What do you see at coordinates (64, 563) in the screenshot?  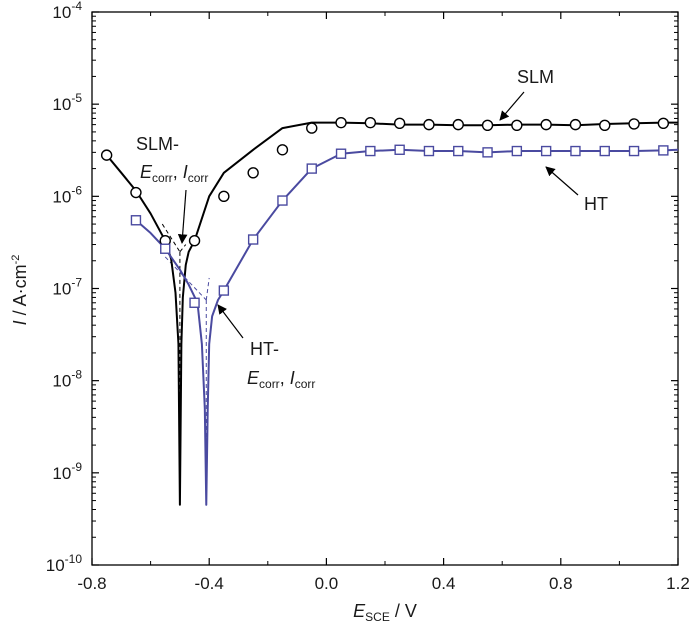 I see `y-tick-label: 10⁻¹⁰` at bounding box center [64, 563].